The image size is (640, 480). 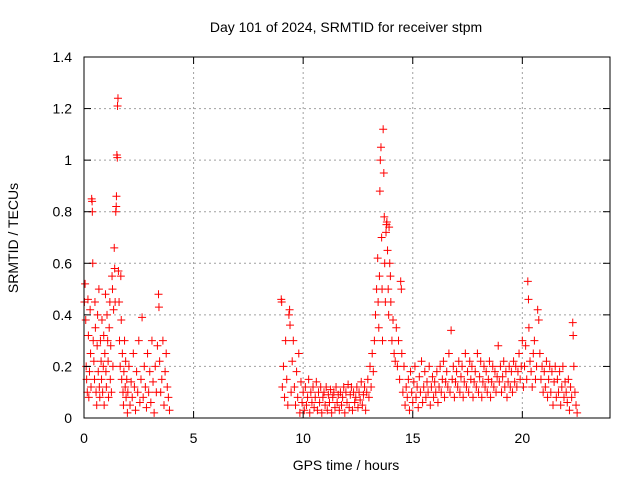 What do you see at coordinates (523, 438) in the screenshot?
I see `x-tick-label: 20` at bounding box center [523, 438].